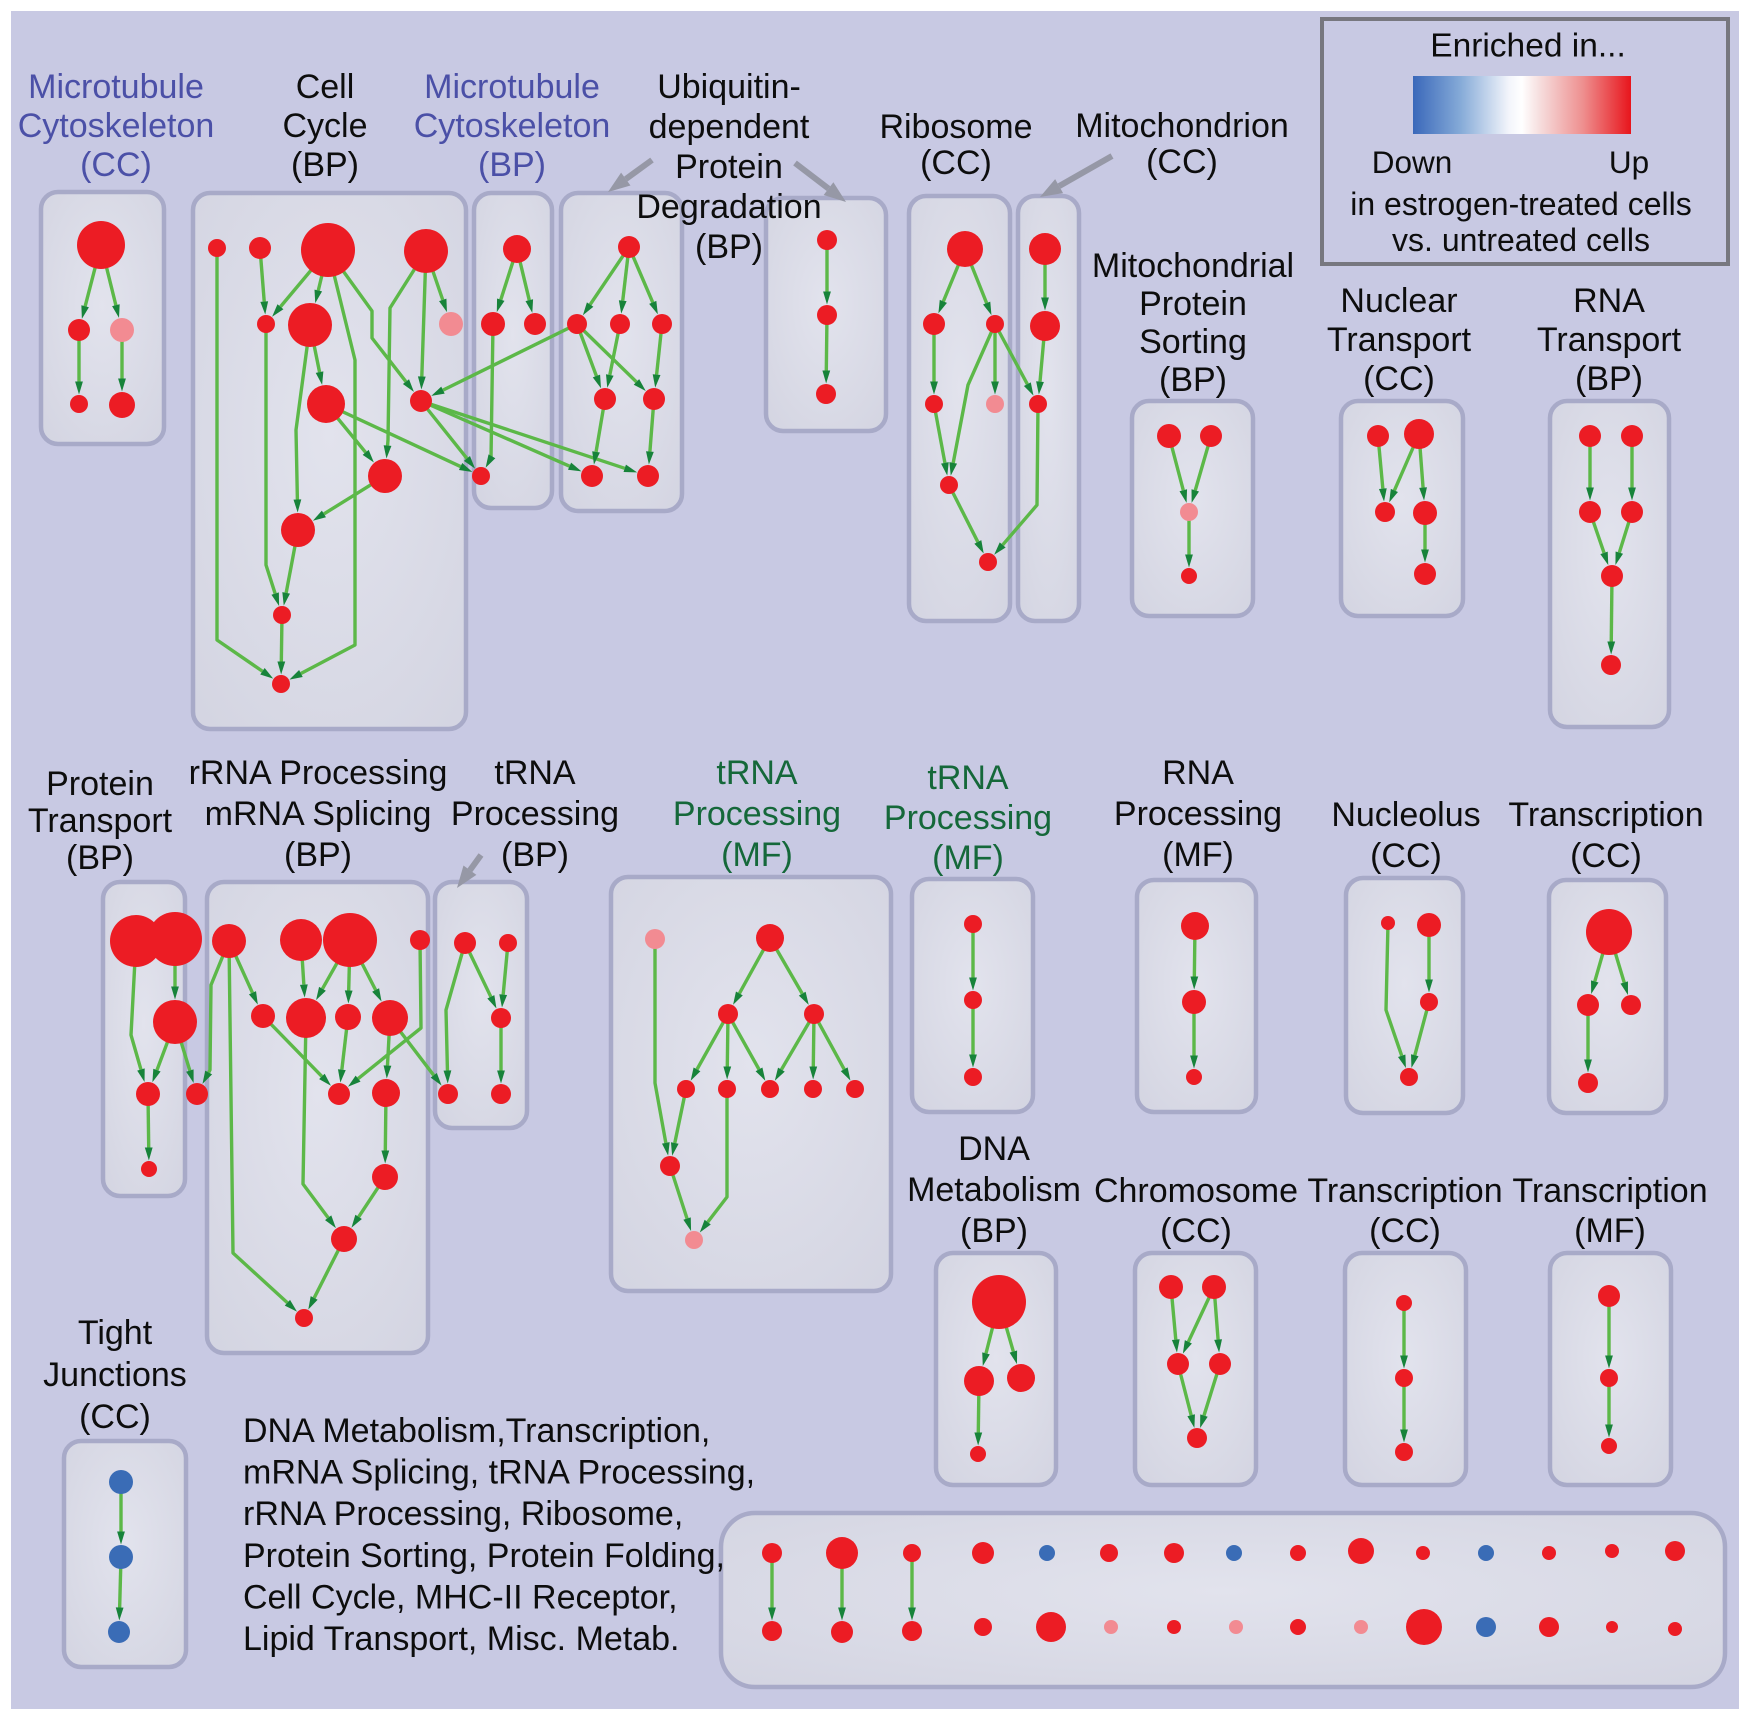  Describe the element at coordinates (1385, 512) in the screenshot. I see `go-term-node-n3` at that location.